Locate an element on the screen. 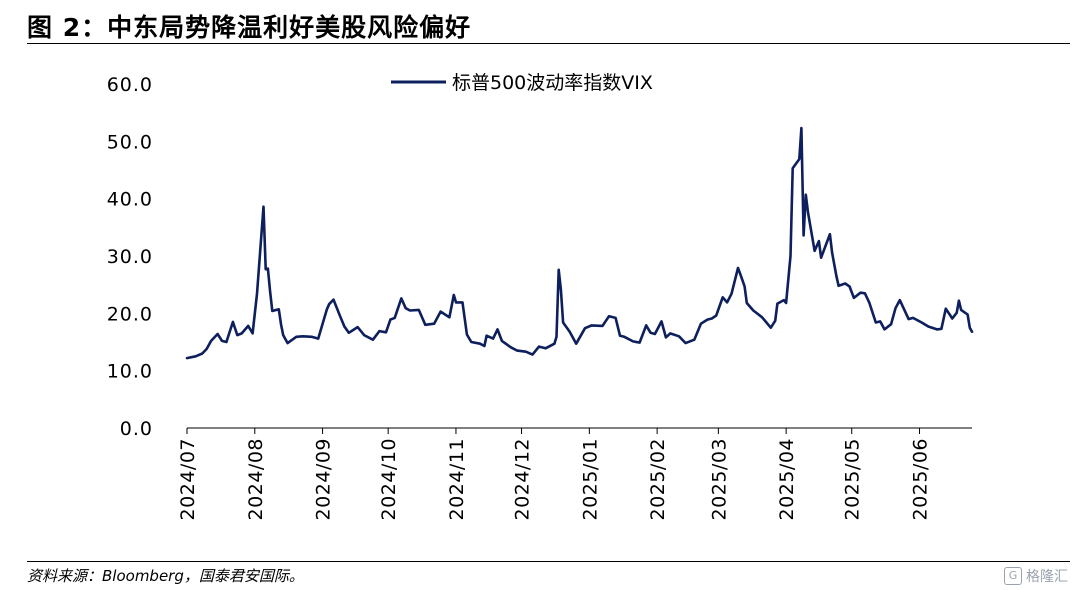  y-tick-label: 10.0 is located at coordinates (130, 372).